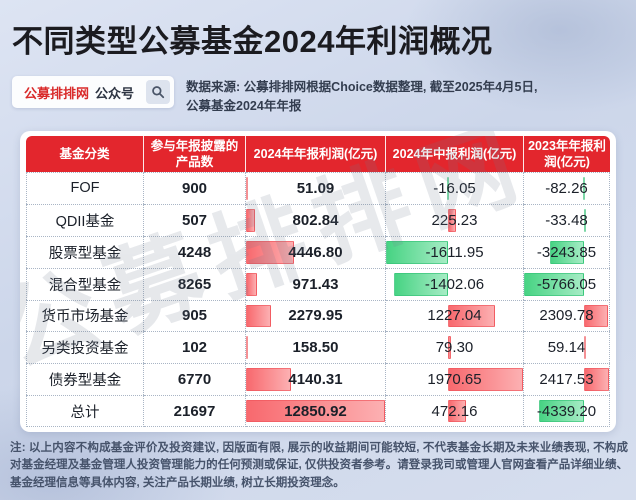 This screenshot has height=500, width=636. I want to click on table-cell-r4-c3: 1227.04, so click(455, 315).